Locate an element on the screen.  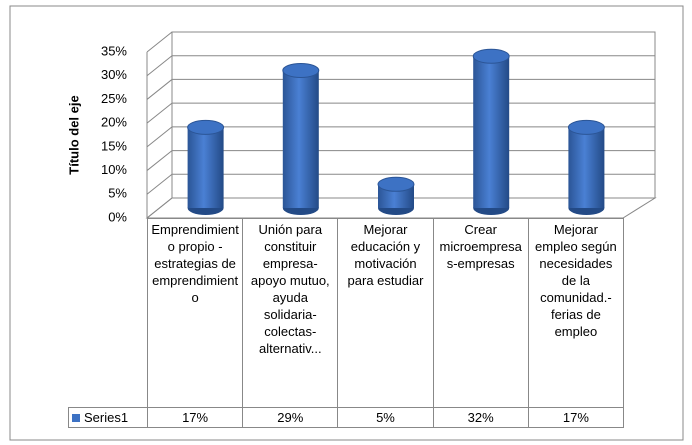
value-cell: 29% is located at coordinates (290, 417).